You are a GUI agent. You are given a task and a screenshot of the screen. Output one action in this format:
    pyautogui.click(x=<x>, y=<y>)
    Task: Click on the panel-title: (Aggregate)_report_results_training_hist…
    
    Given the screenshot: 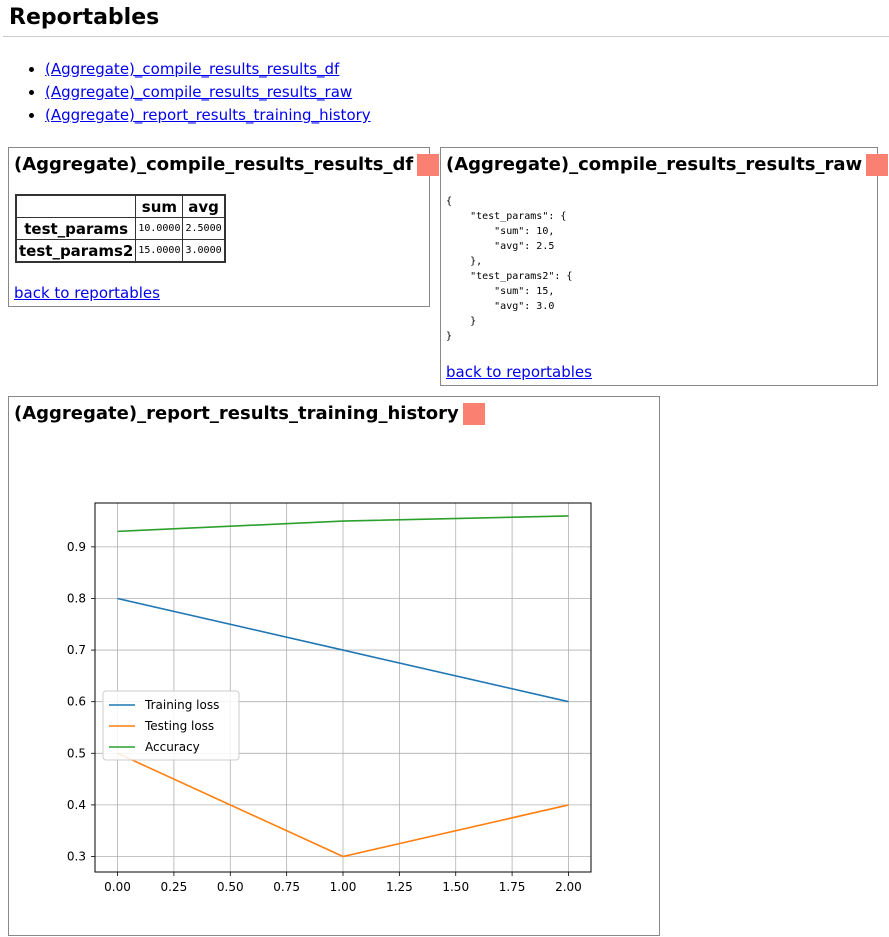 What is the action you would take?
    pyautogui.click(x=249, y=414)
    